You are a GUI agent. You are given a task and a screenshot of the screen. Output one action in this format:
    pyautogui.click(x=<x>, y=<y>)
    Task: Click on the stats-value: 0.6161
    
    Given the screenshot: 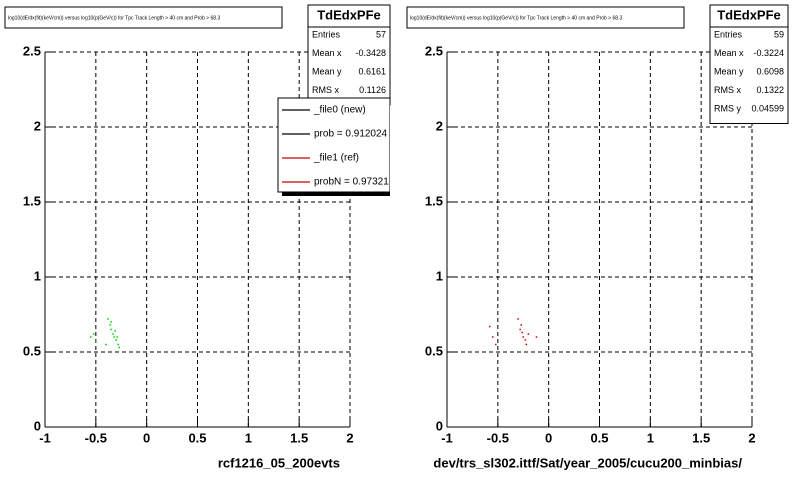 What is the action you would take?
    pyautogui.click(x=372, y=71)
    